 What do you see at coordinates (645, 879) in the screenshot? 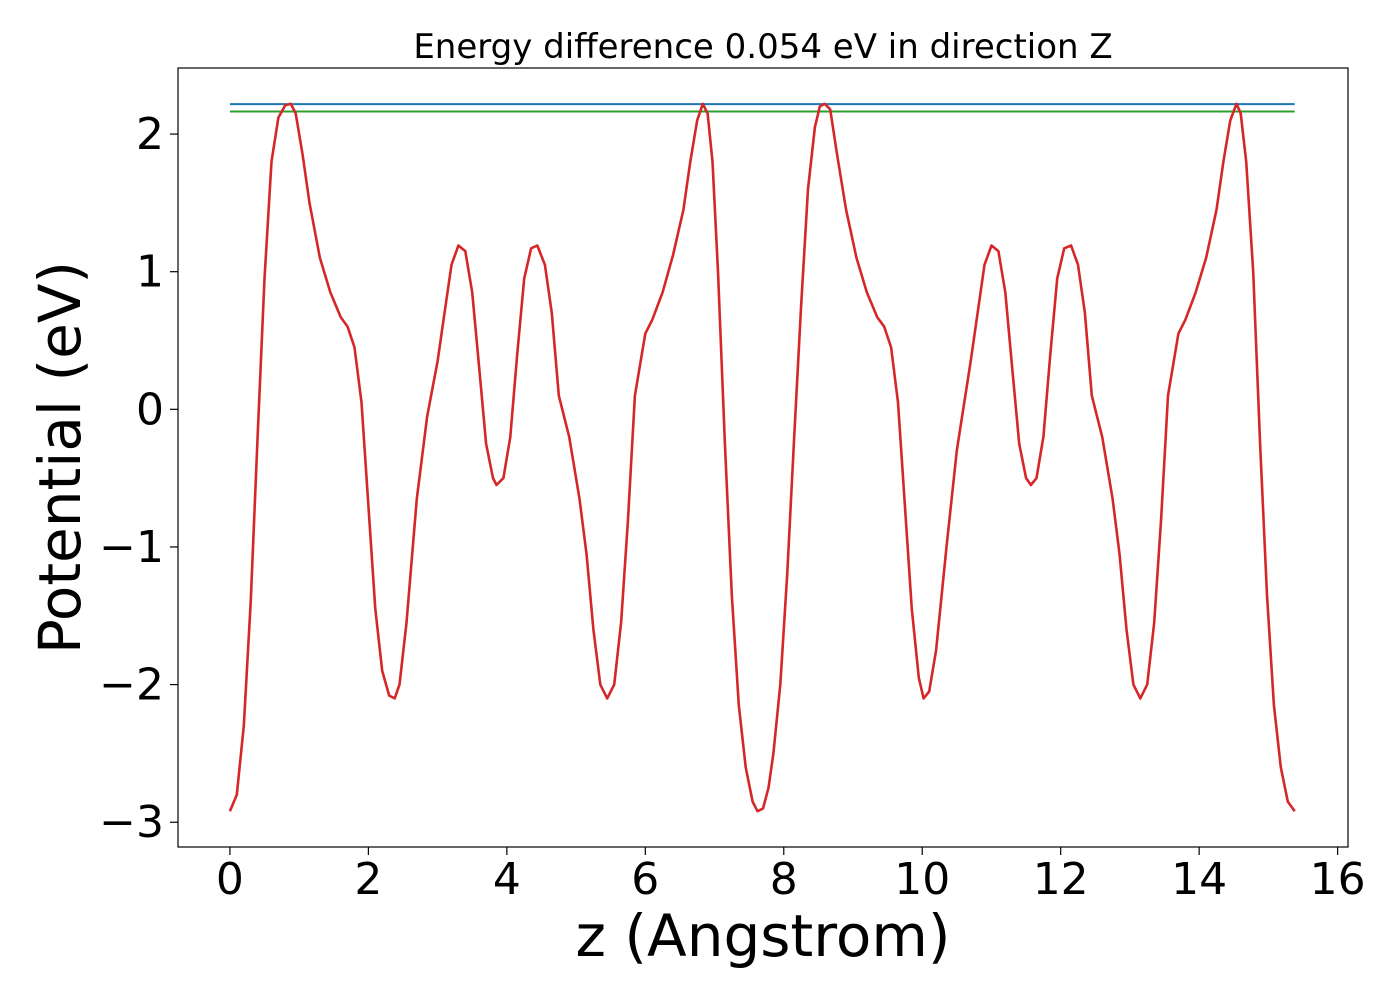
I see `x-tick-label: 6` at bounding box center [645, 879].